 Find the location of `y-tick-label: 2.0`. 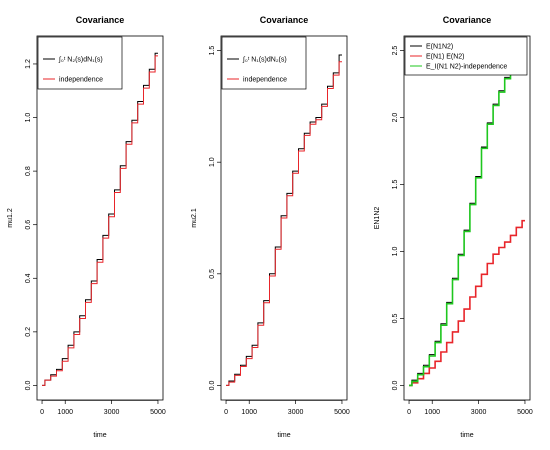

y-tick-label: 2.0 is located at coordinates (395, 118).